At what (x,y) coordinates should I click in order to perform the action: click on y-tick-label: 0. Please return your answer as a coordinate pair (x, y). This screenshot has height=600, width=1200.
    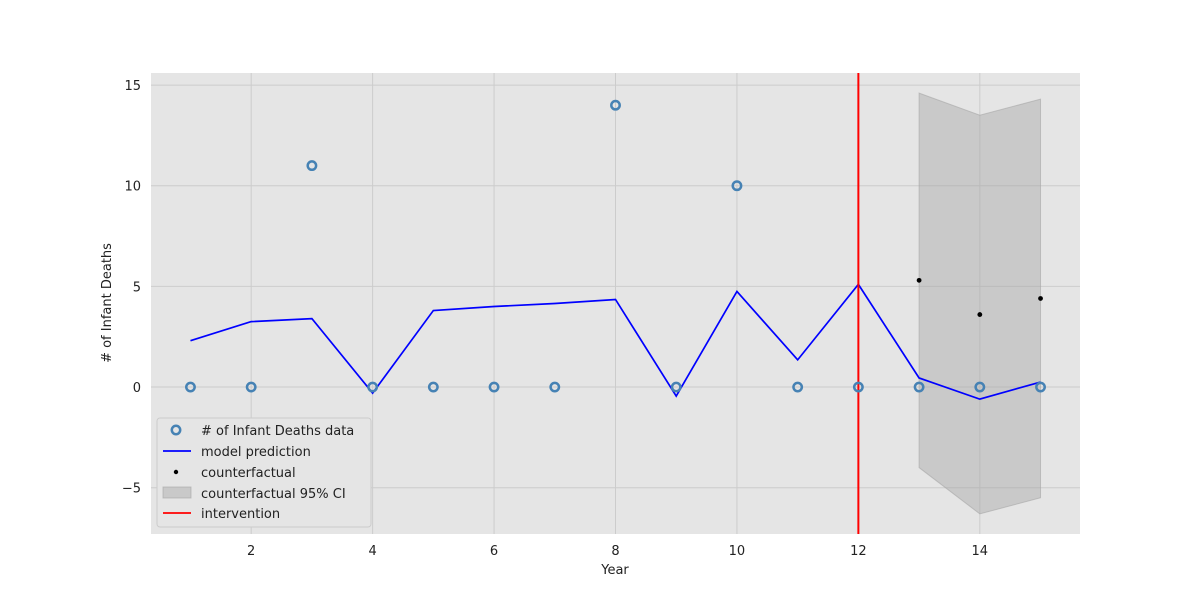
    Looking at the image, I should click on (137, 388).